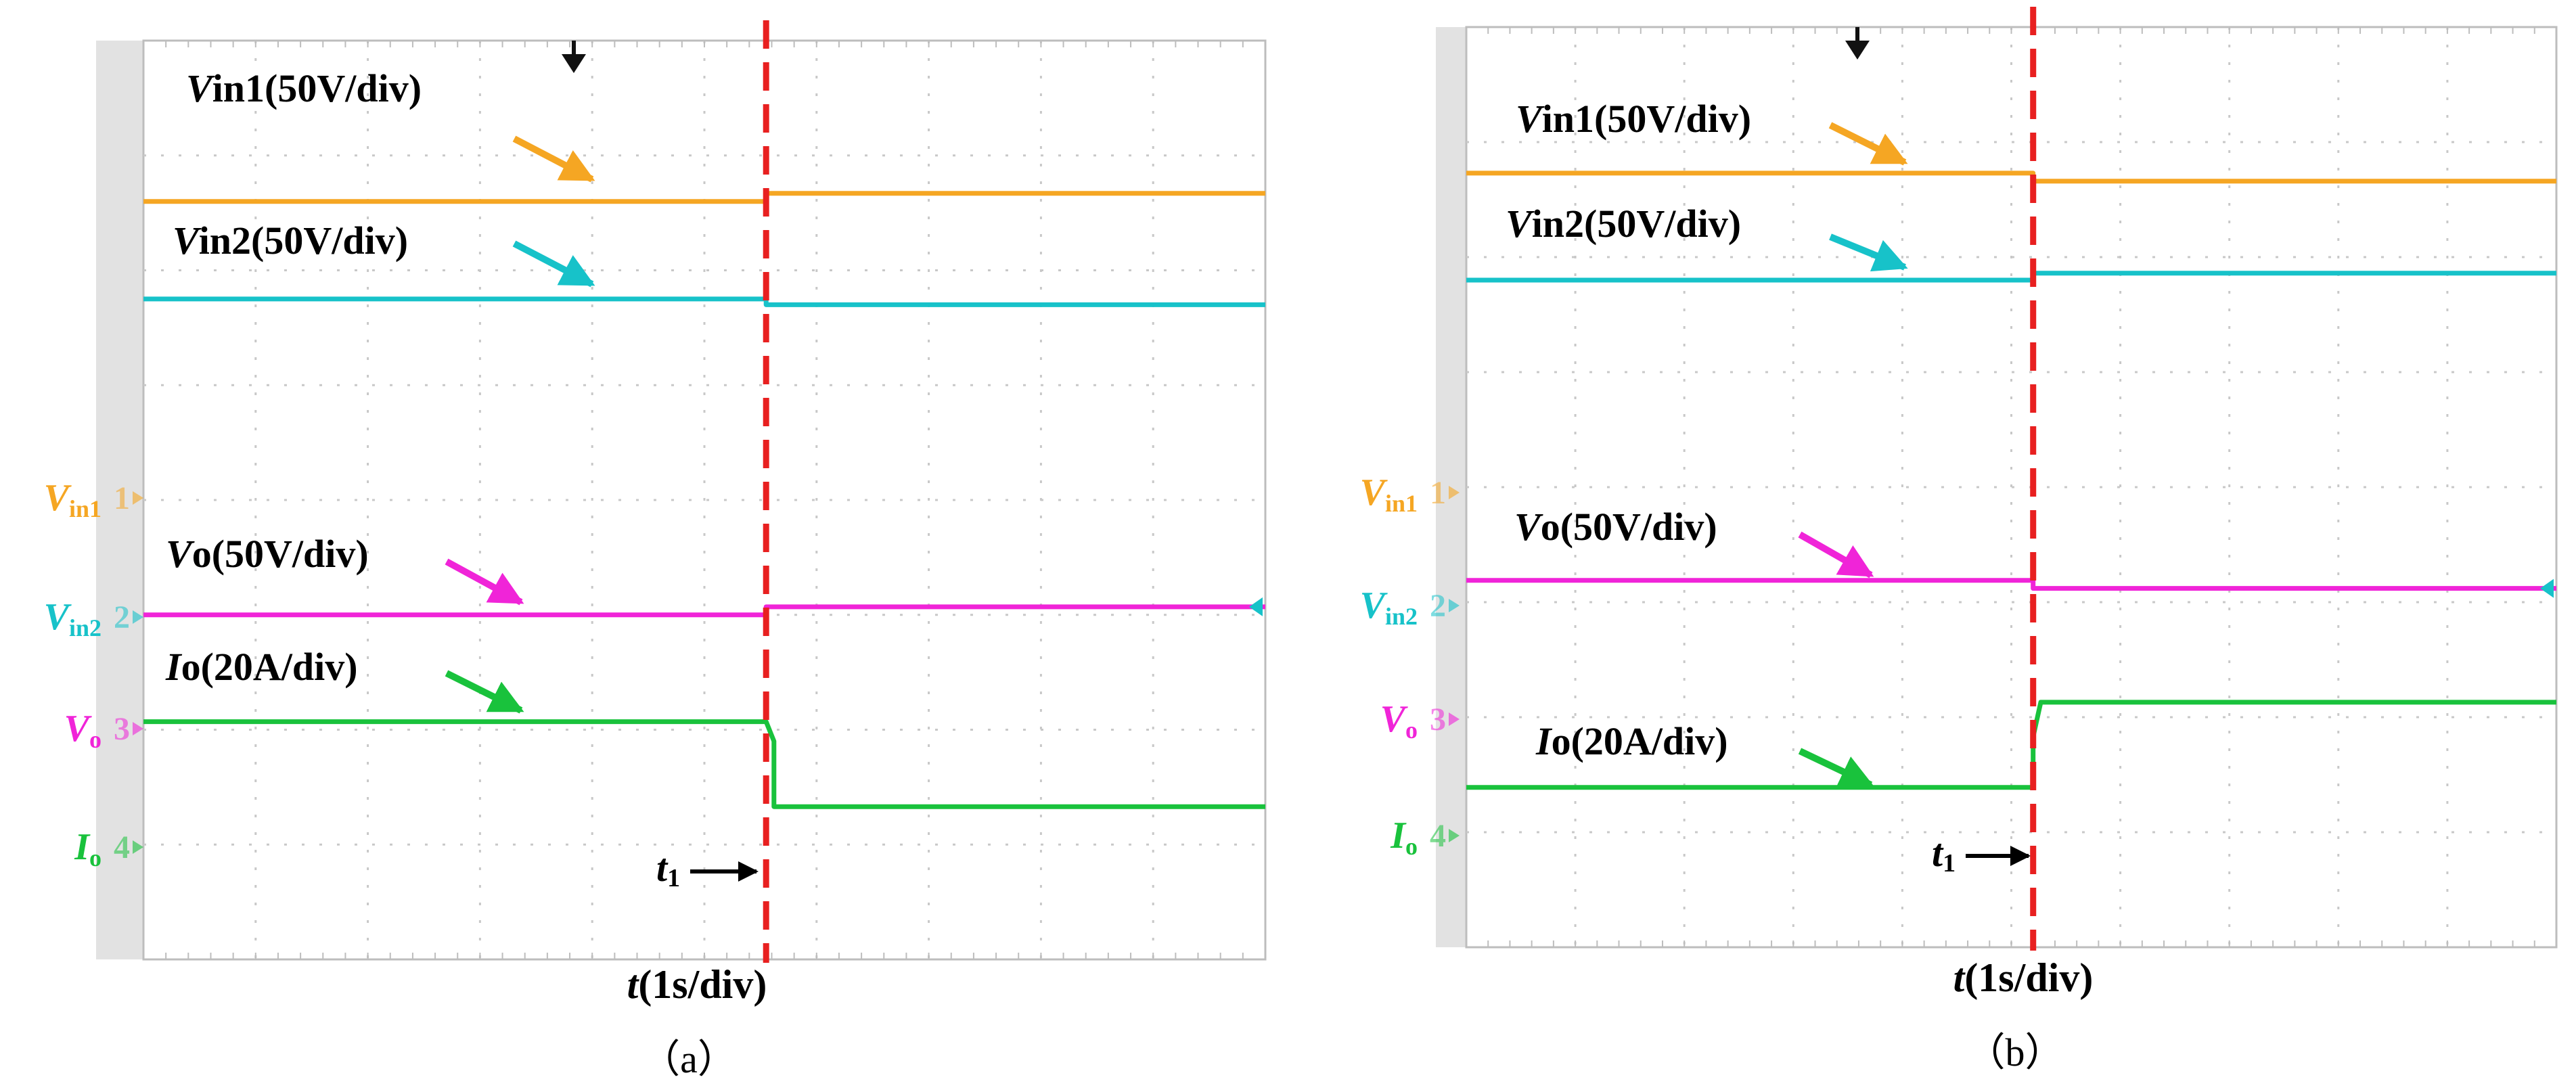  I want to click on waveform-vin2, so click(704, 301).